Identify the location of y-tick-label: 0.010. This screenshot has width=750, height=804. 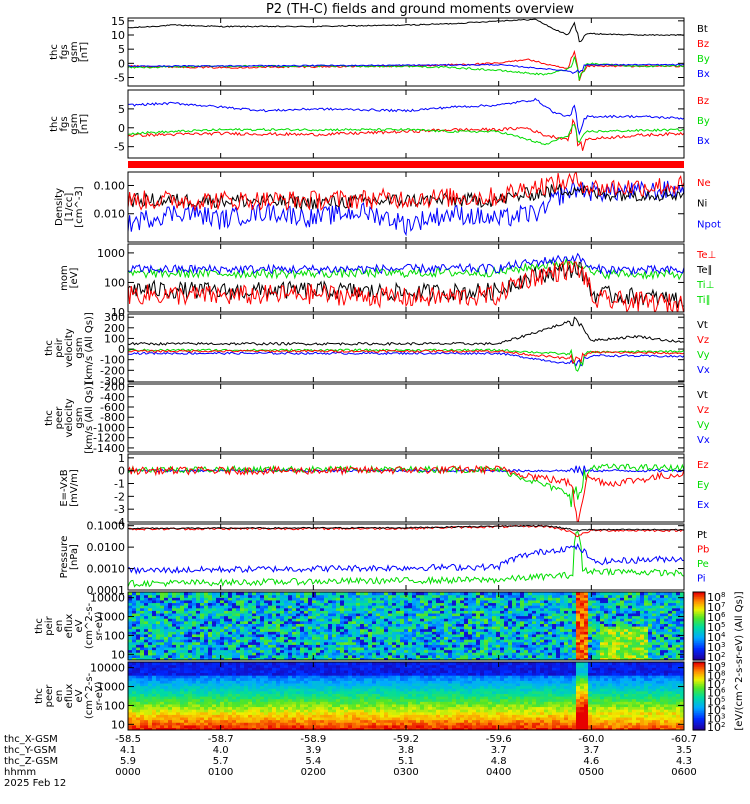
(110, 214).